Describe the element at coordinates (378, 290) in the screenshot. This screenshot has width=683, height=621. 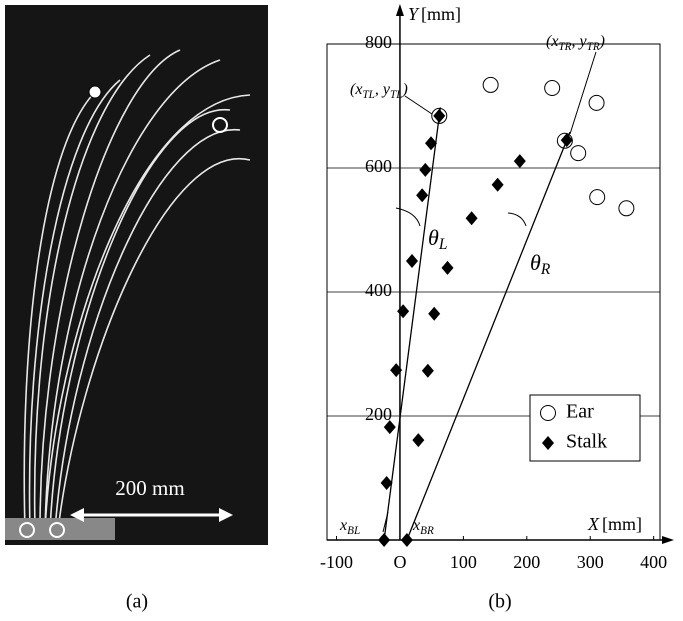
I see `y-tick-label: 400` at that location.